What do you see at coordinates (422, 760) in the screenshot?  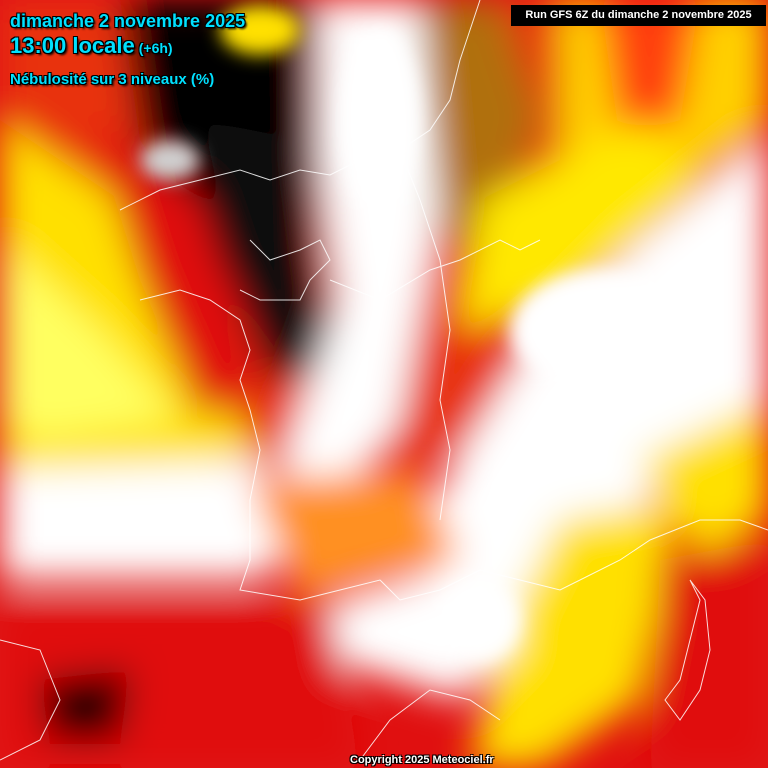 I see `copyright: Copyright 2025 Meteociel.fr` at bounding box center [422, 760].